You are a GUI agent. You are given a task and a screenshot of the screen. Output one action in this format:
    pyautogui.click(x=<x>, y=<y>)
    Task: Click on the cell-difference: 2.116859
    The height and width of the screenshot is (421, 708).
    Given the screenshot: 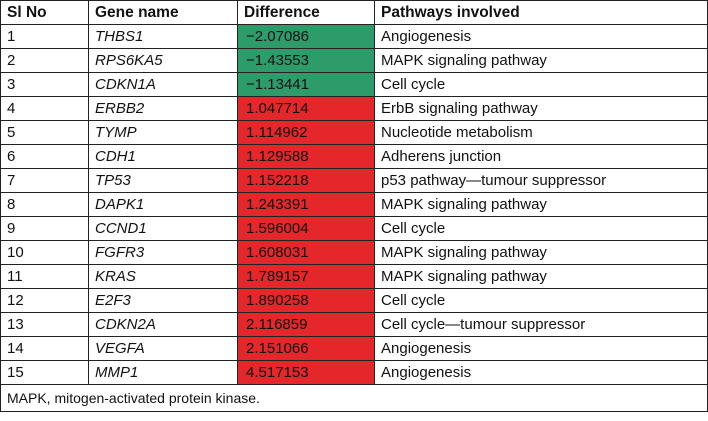 What is the action you would take?
    pyautogui.click(x=306, y=324)
    